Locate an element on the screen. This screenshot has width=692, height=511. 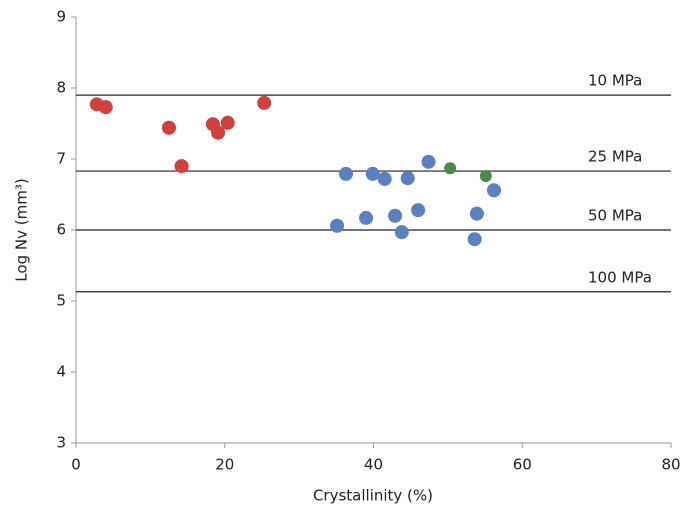
reference-label: 25 MPa is located at coordinates (615, 157).